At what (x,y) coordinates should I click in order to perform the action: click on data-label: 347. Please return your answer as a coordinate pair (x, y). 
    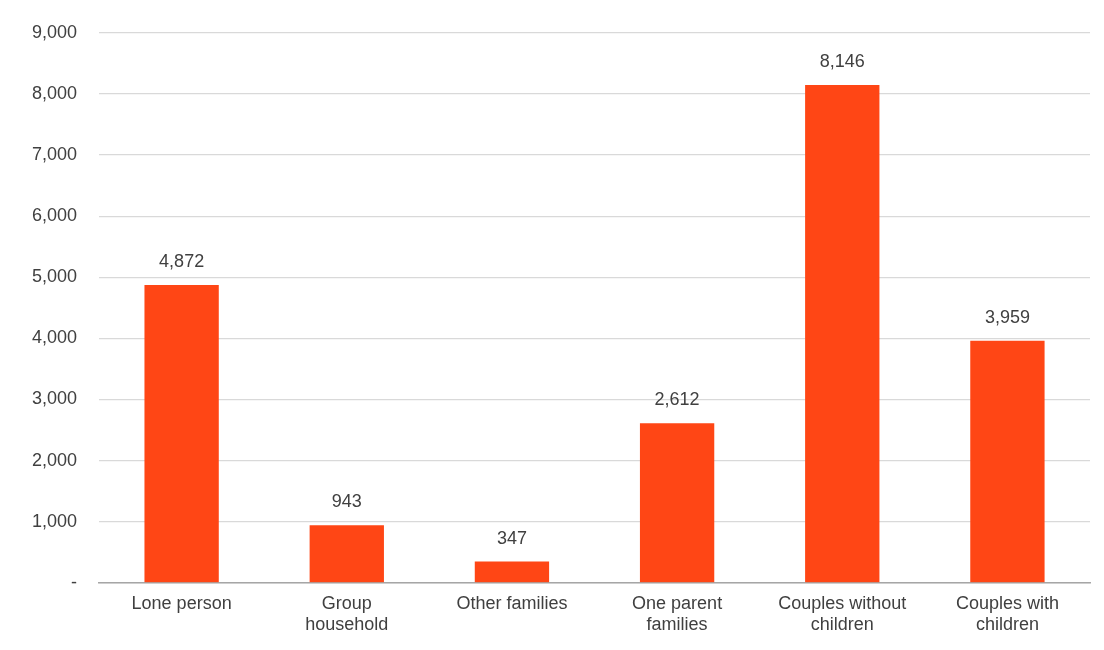
    Looking at the image, I should click on (511, 537).